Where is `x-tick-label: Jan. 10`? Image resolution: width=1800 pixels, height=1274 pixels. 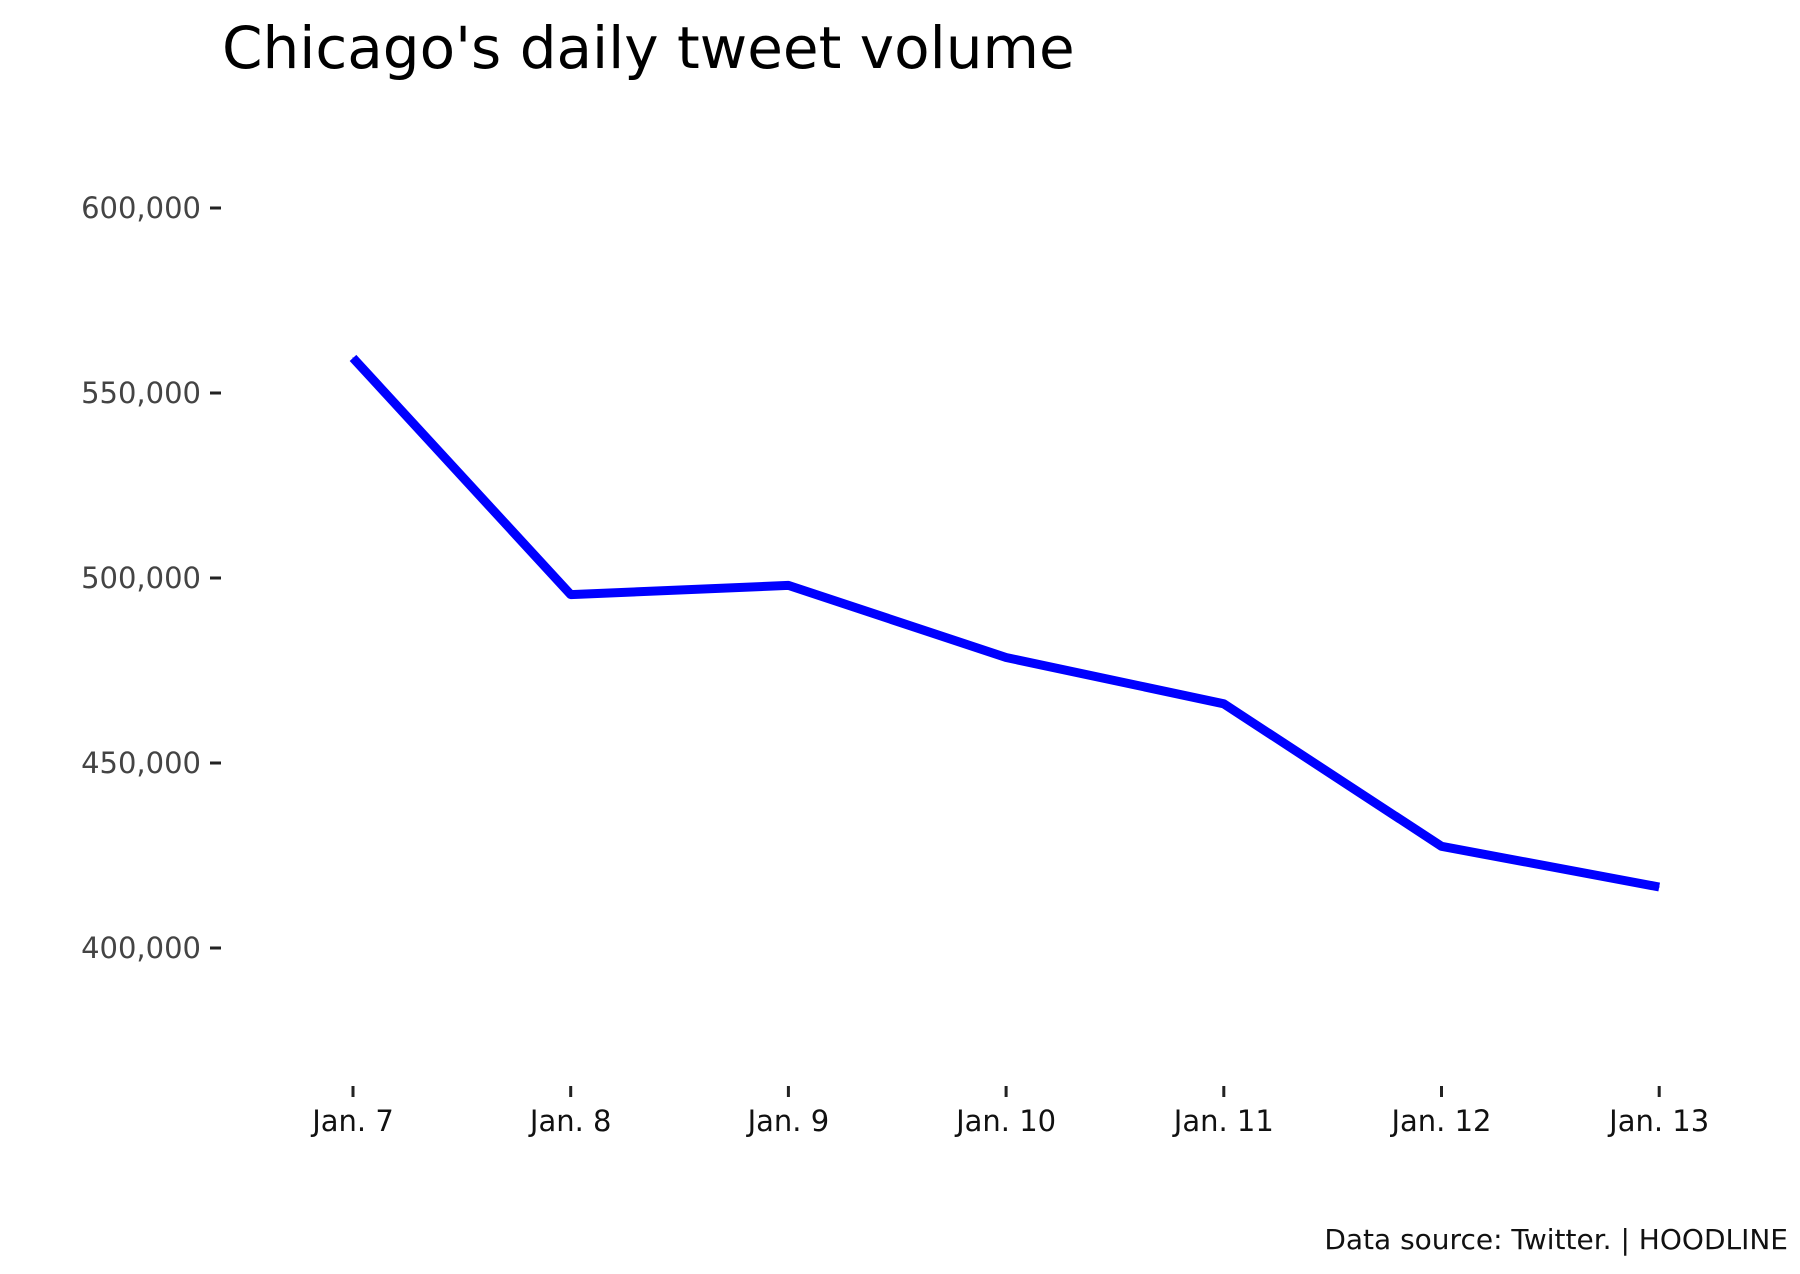 x-tick-label: Jan. 10 is located at coordinates (1005, 1121).